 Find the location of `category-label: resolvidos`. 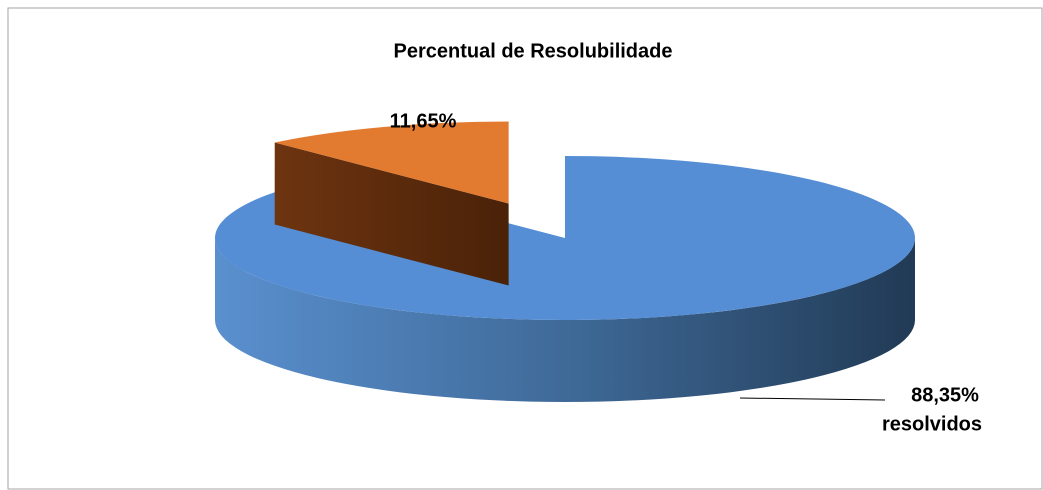

category-label: resolvidos is located at coordinates (932, 424).